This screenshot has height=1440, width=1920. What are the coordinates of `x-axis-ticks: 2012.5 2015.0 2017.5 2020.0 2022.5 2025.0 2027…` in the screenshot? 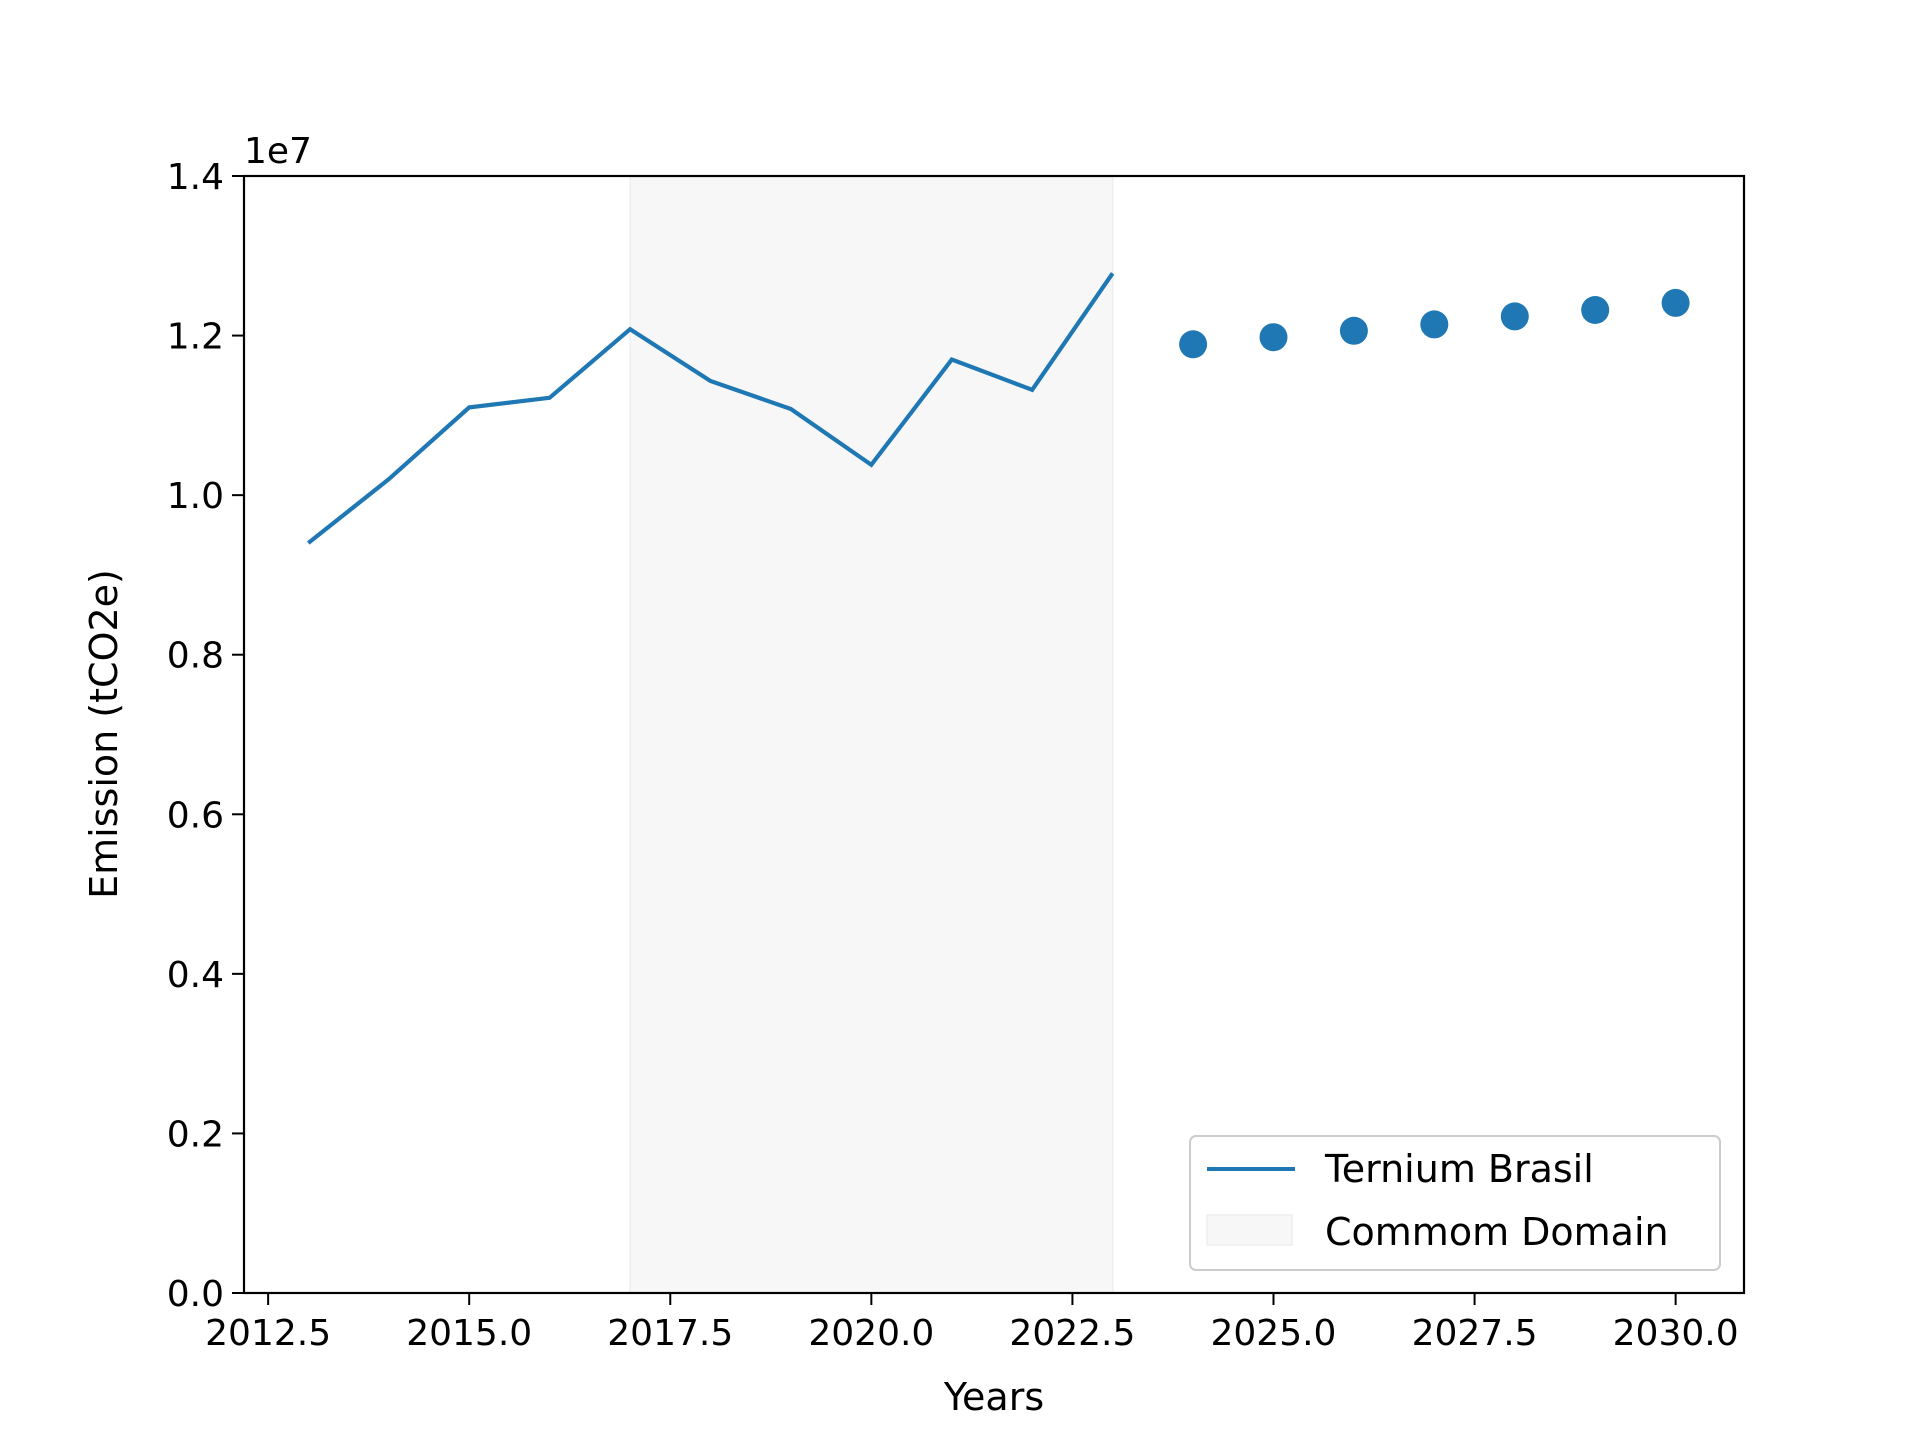 It's located at (972, 1323).